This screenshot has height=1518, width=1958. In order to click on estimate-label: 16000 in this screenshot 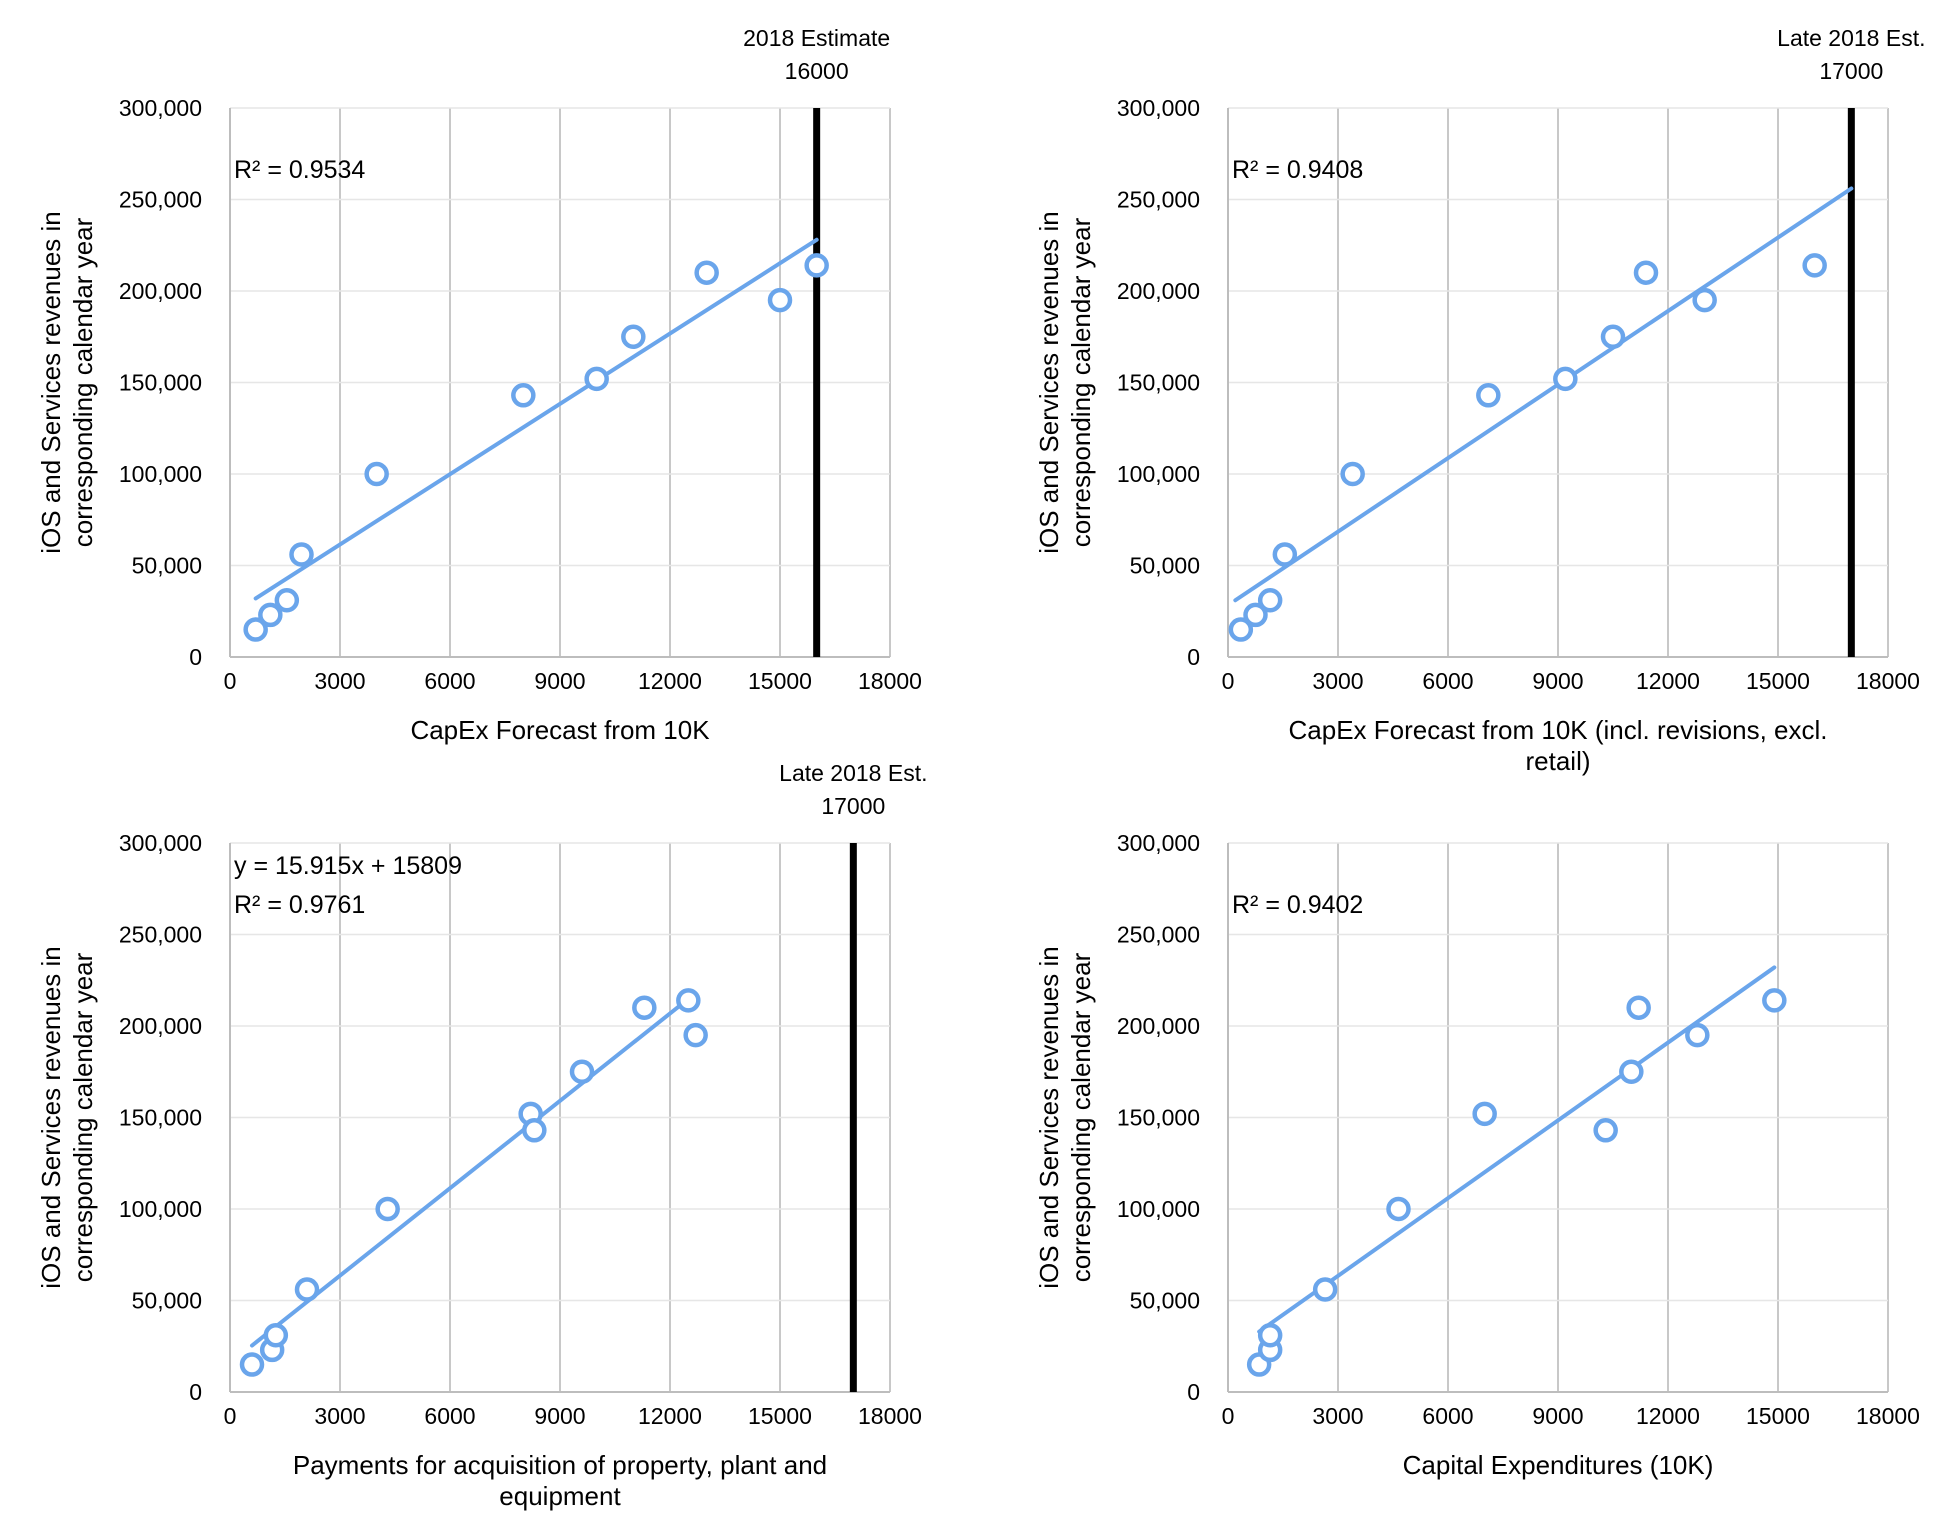, I will do `click(817, 71)`.